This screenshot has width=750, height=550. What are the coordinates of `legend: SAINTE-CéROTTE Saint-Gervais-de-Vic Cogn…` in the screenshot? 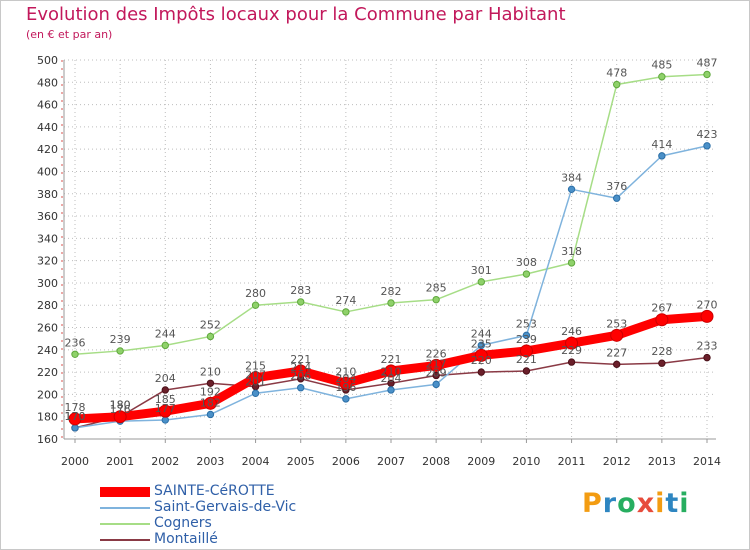 It's located at (230, 515).